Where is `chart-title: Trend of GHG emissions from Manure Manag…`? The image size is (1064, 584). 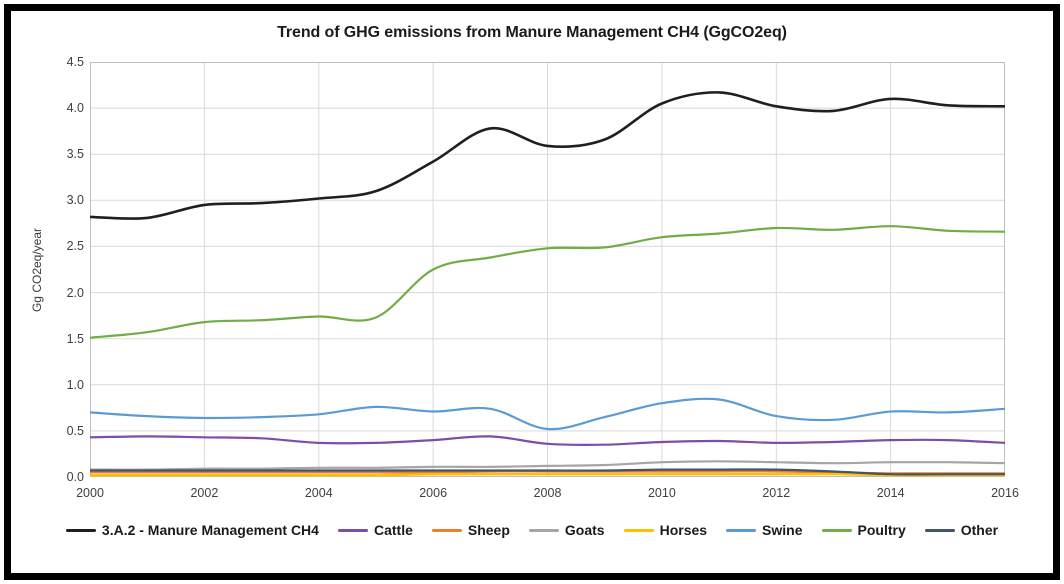 chart-title: Trend of GHG emissions from Manure Manag… is located at coordinates (532, 32).